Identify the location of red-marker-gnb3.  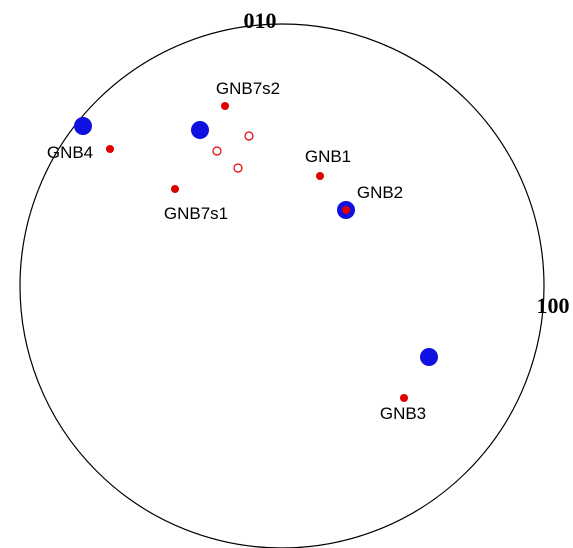
(404, 398).